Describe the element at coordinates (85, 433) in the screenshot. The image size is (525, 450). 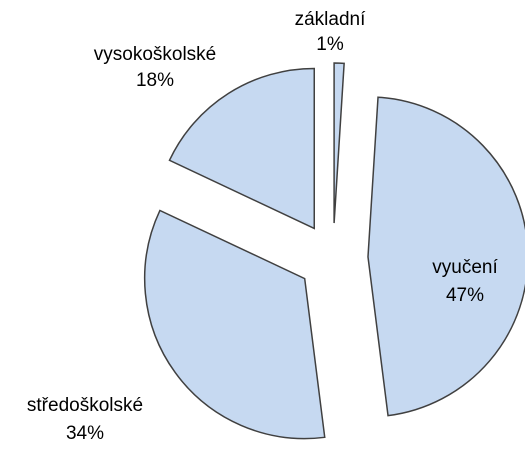
I see `slice-value-label: 34%` at that location.